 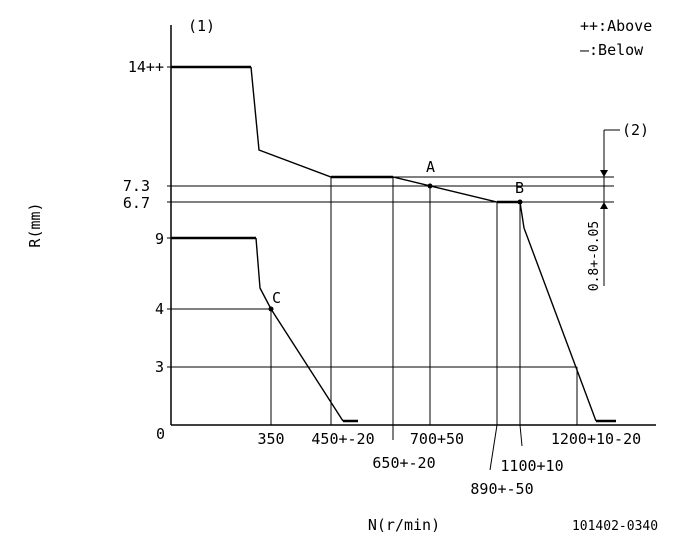 What do you see at coordinates (160, 434) in the screenshot?
I see `origin-label: 0` at bounding box center [160, 434].